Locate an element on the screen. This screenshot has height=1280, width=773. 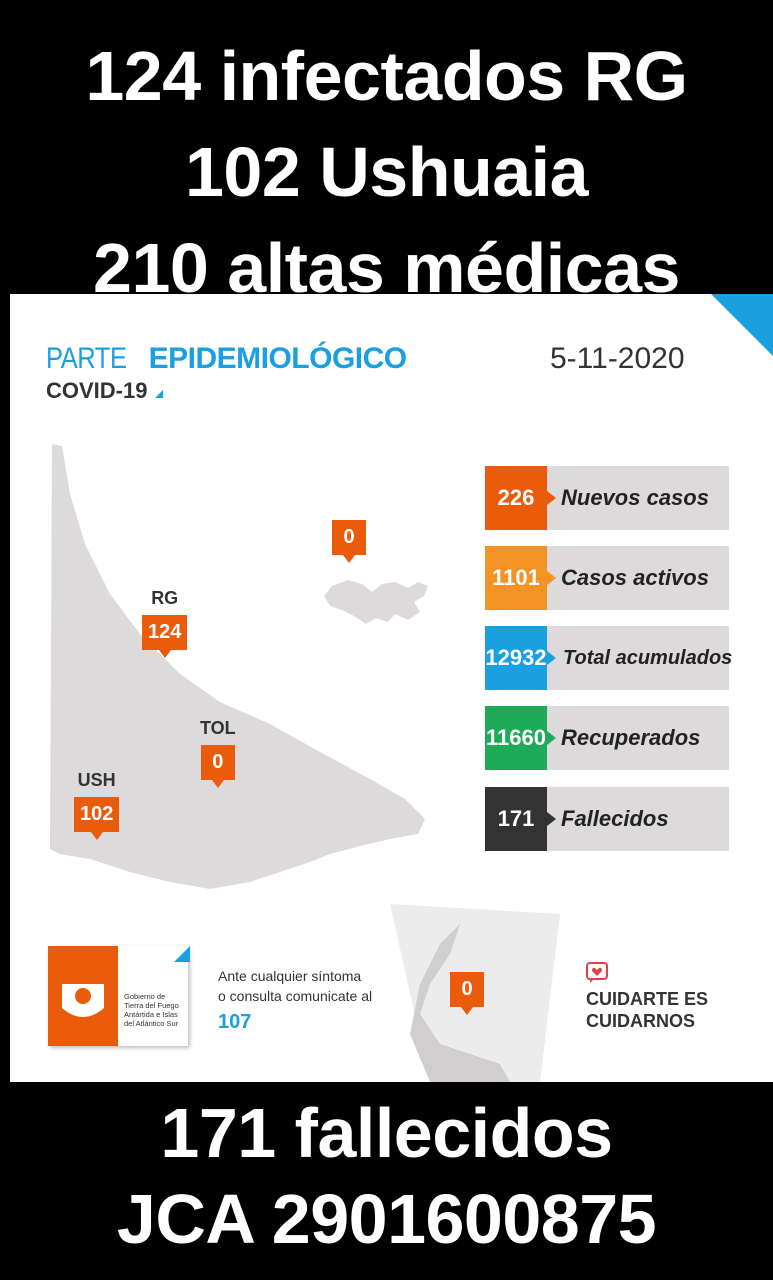
logo-block is located at coordinates (83, 996).